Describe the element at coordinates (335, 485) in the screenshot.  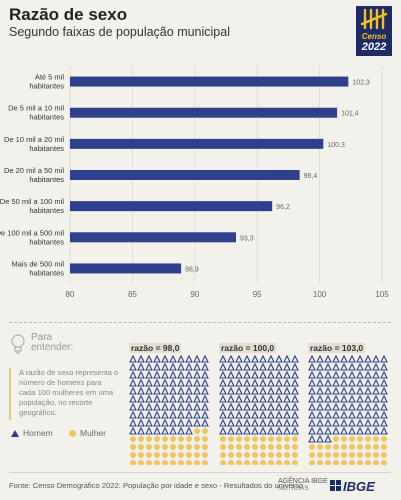
I see `ibge-mark-icon` at that location.